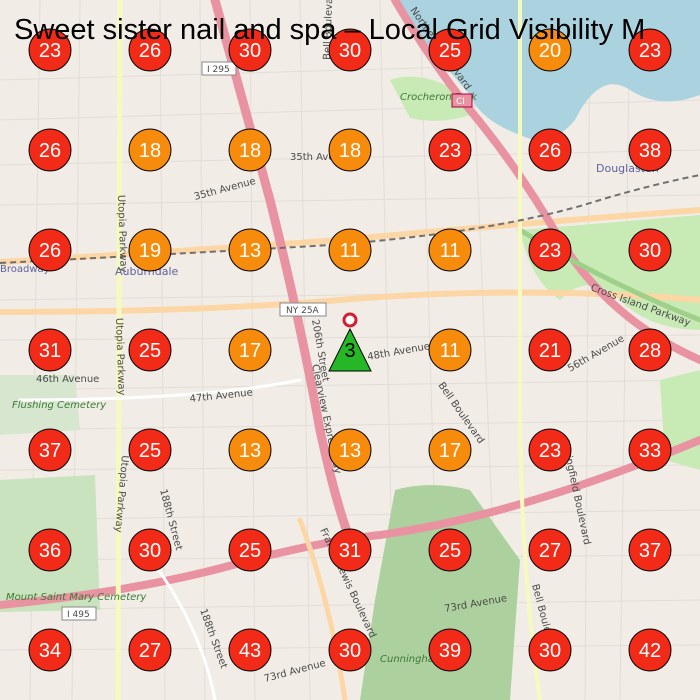 The image size is (700, 700). I want to click on rank-value: 36, so click(50, 551).